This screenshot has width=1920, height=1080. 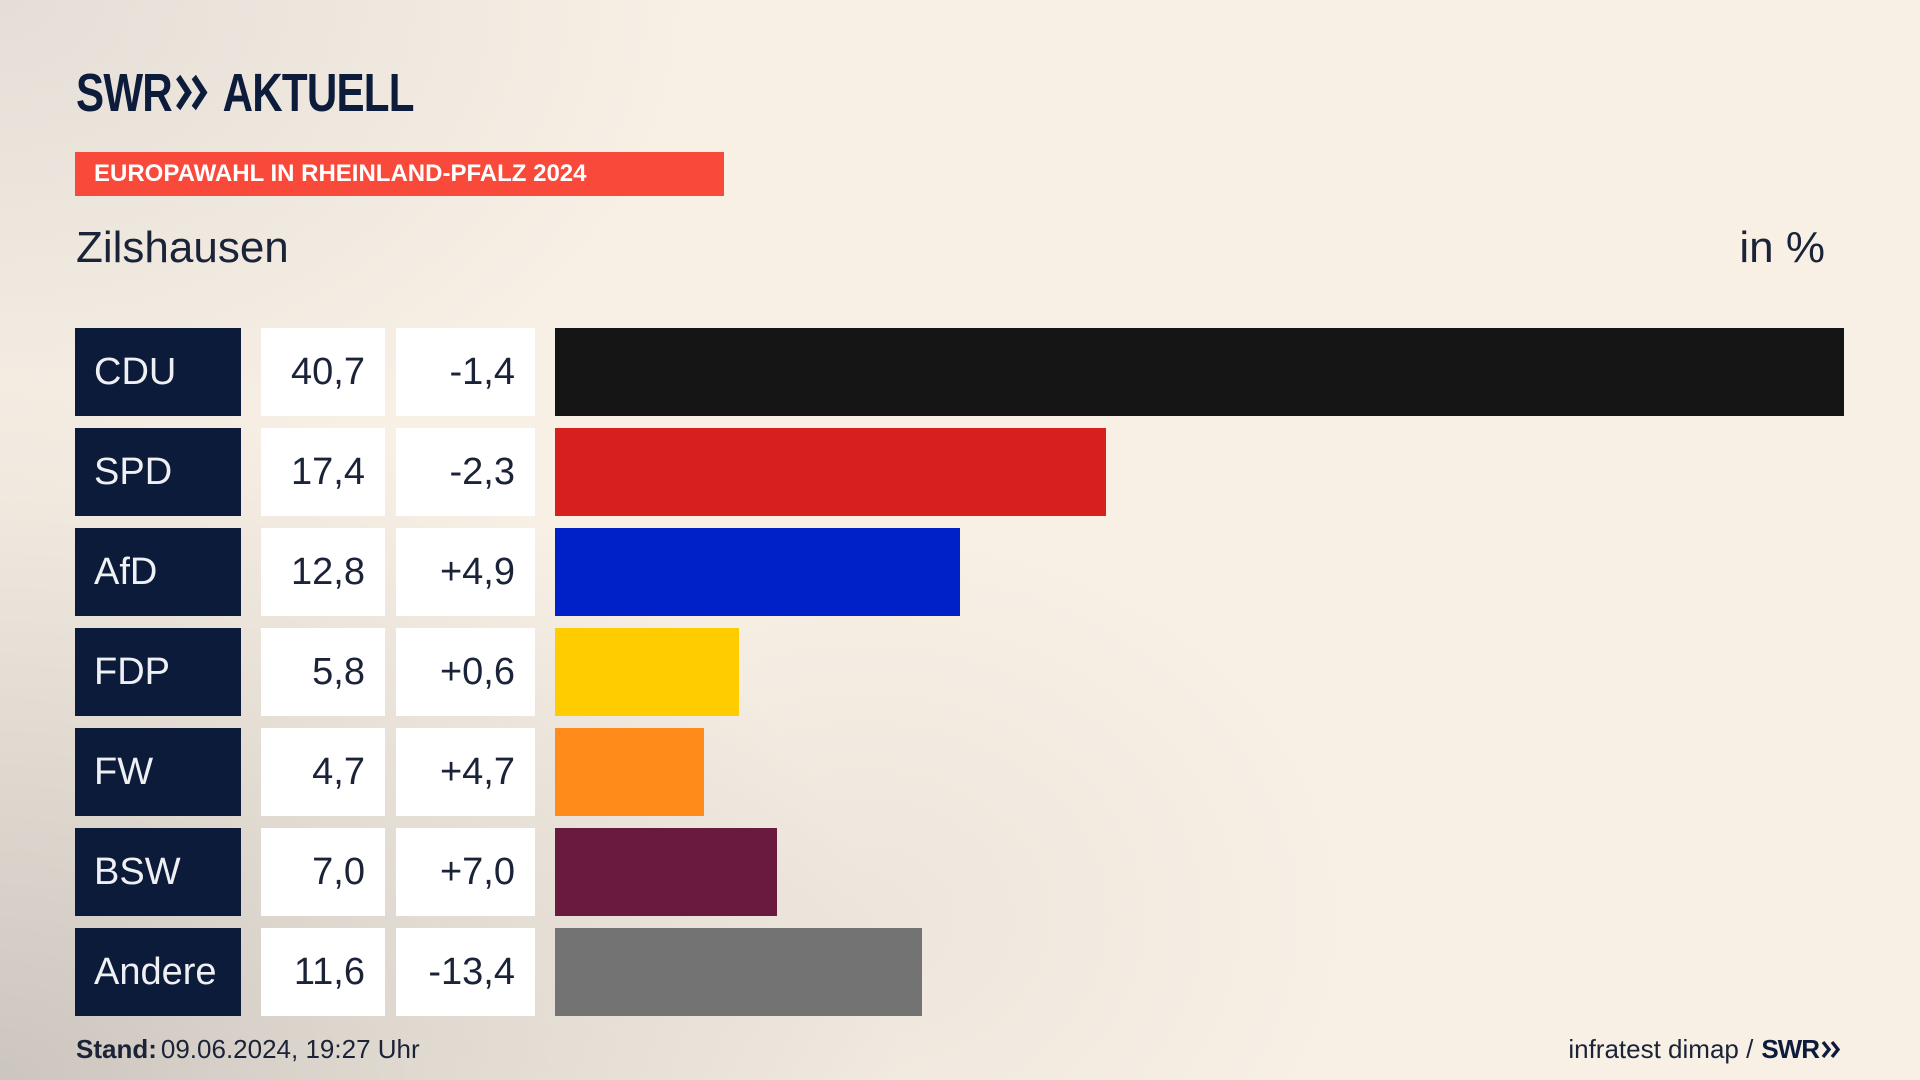 What do you see at coordinates (465, 372) in the screenshot?
I see `change-label: -1,4` at bounding box center [465, 372].